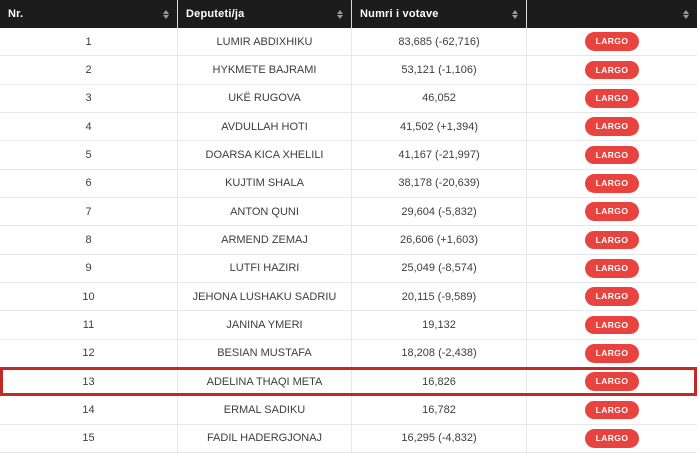 Image resolution: width=700 pixels, height=453 pixels. Describe the element at coordinates (265, 211) in the screenshot. I see `row-deputy-name: ANTON QUNI` at that location.